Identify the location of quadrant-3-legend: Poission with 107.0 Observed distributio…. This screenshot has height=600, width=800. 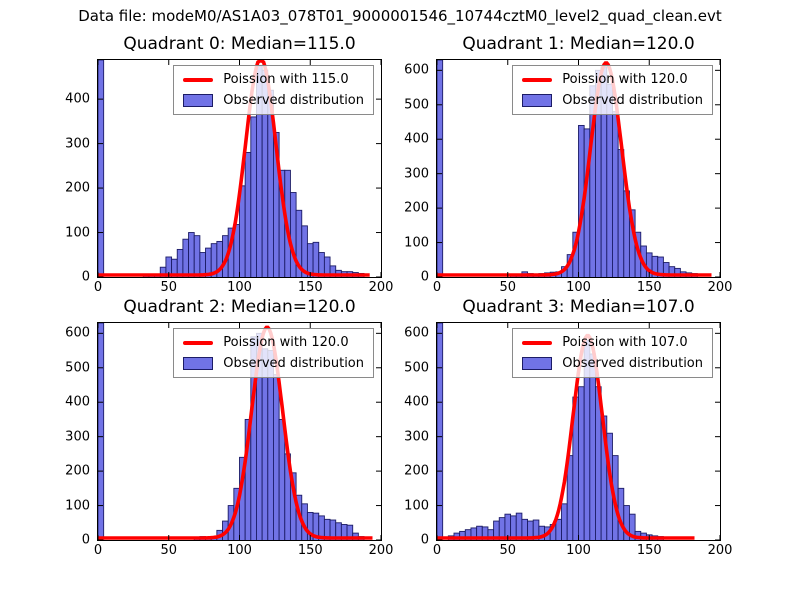
(612, 353).